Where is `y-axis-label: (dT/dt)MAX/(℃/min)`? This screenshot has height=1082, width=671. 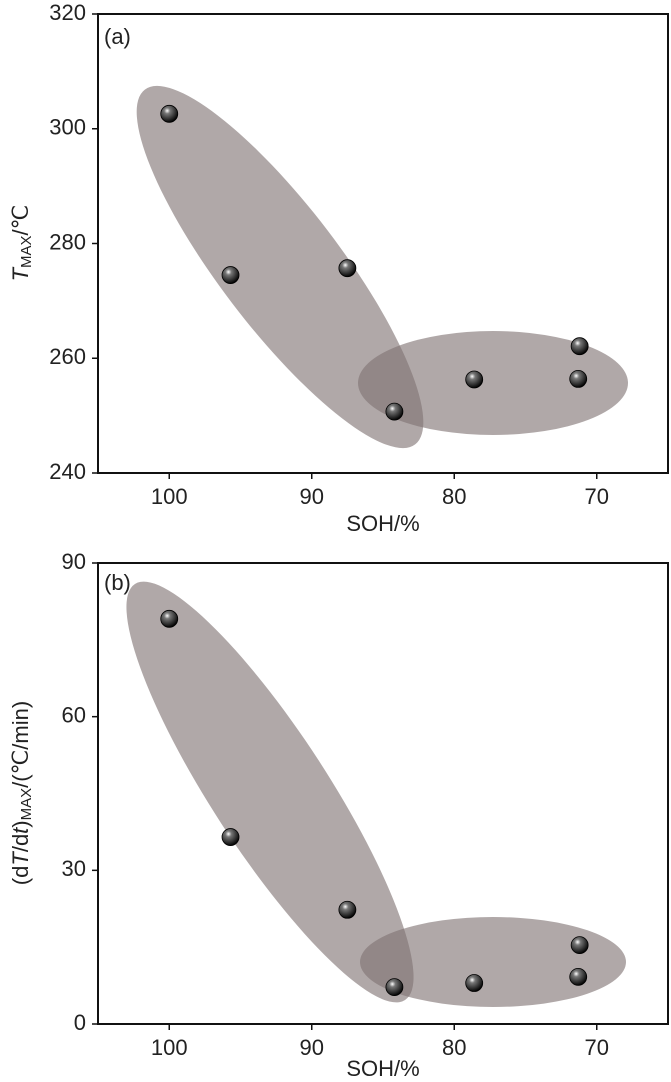 y-axis-label: (dT/dt)MAX/(℃/min) is located at coordinates (21, 793).